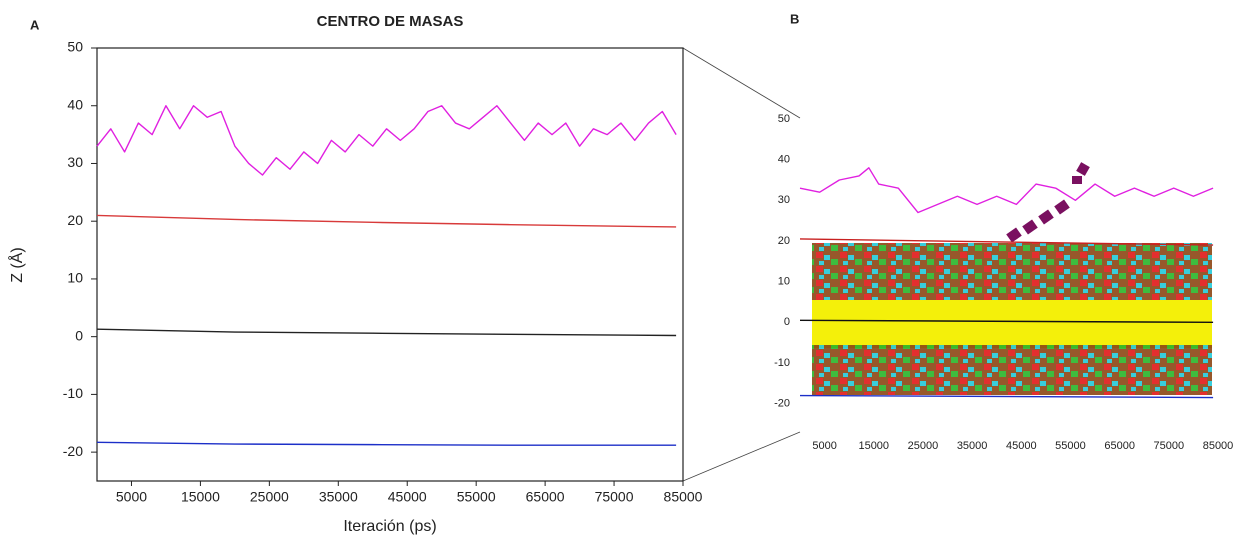  Describe the element at coordinates (390, 21) in the screenshot. I see `chart-title: CENTRO DE MASAS` at that location.